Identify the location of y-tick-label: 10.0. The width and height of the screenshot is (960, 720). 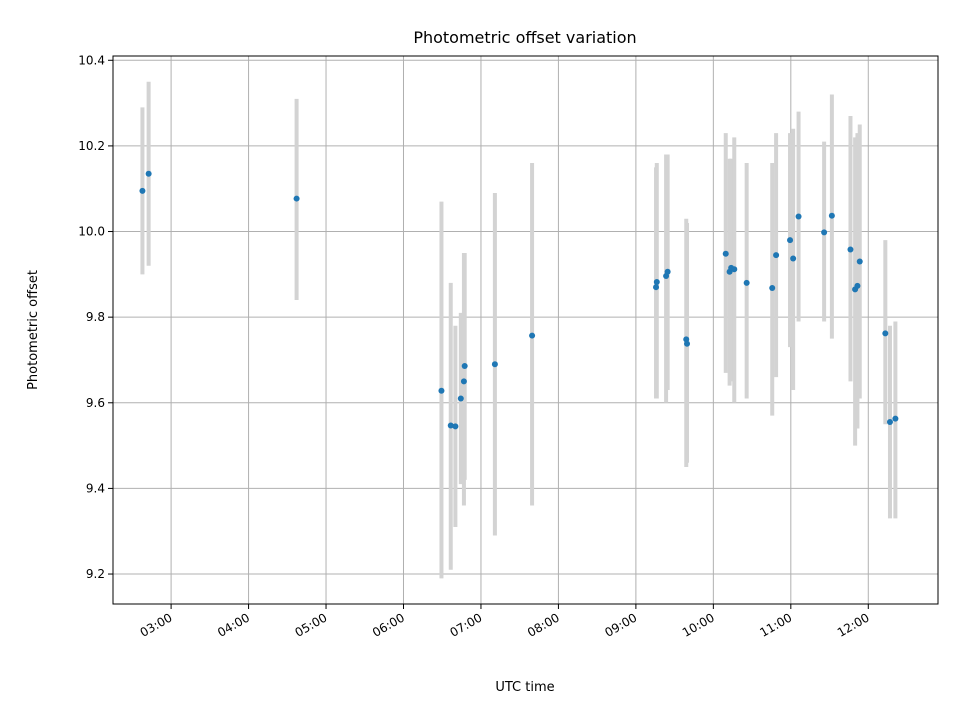
(91, 232).